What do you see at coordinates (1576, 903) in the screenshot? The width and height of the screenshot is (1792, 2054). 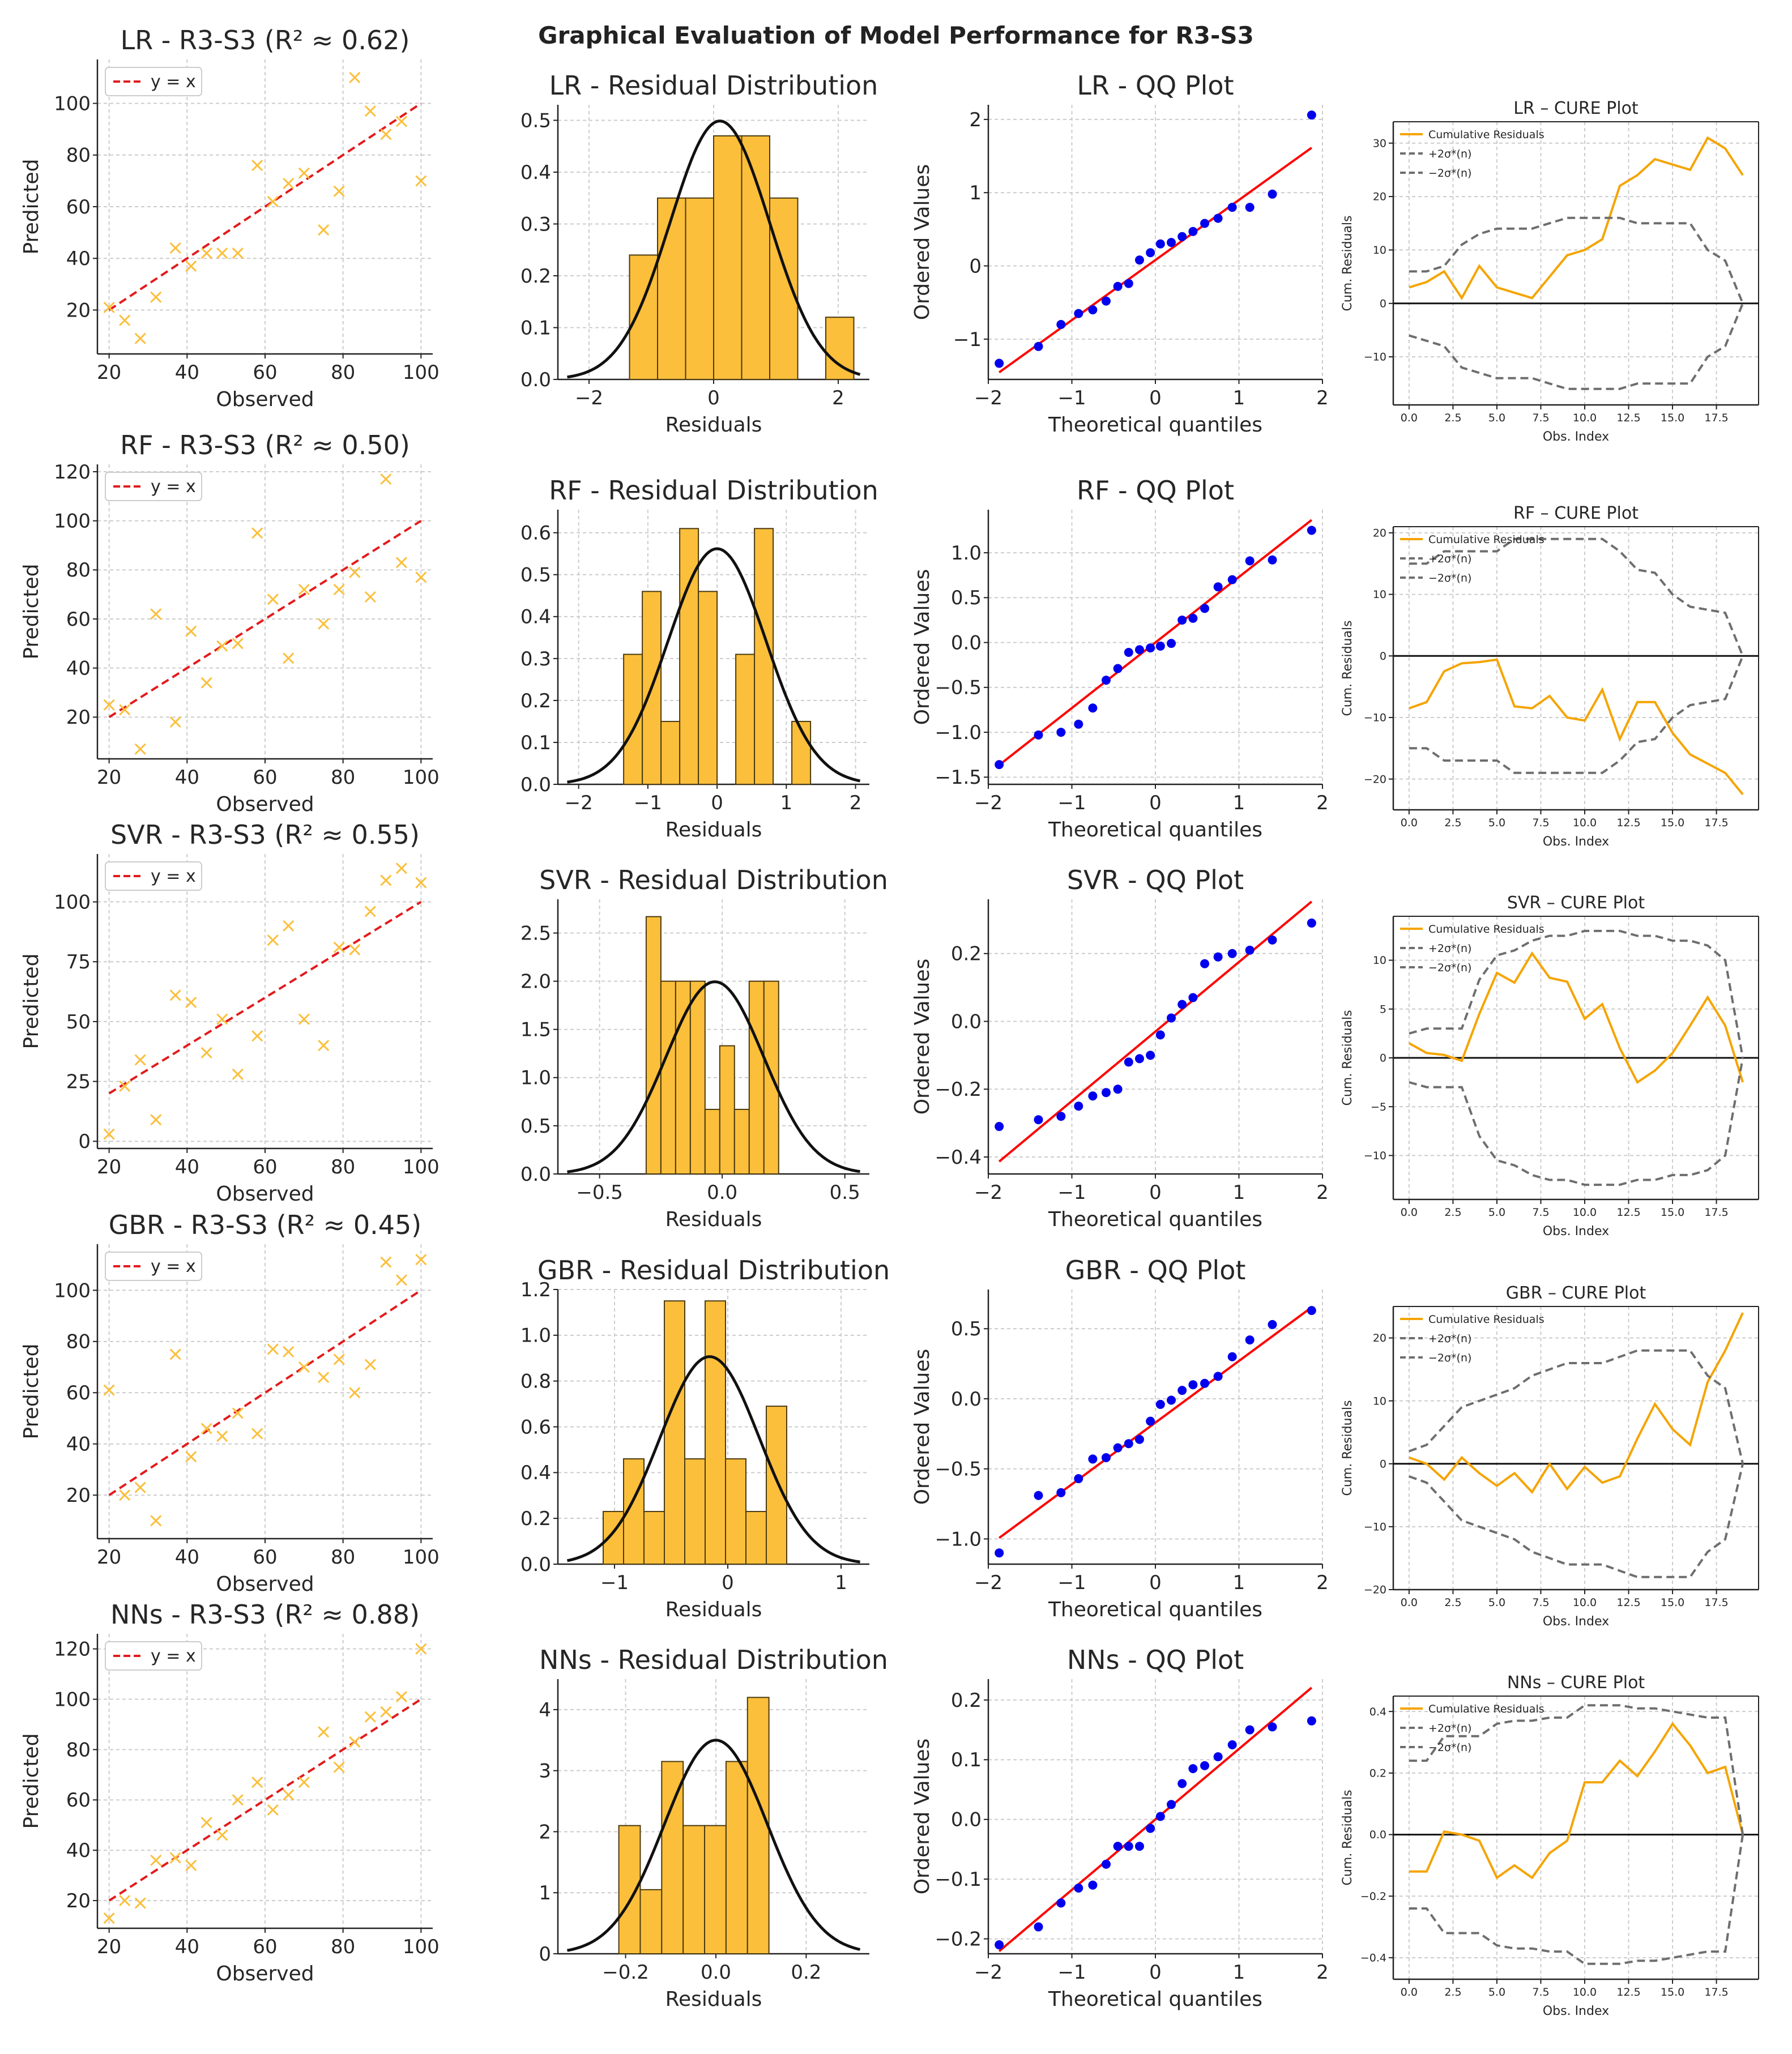 I see `panel-title: SVR – CURE Plot` at bounding box center [1576, 903].